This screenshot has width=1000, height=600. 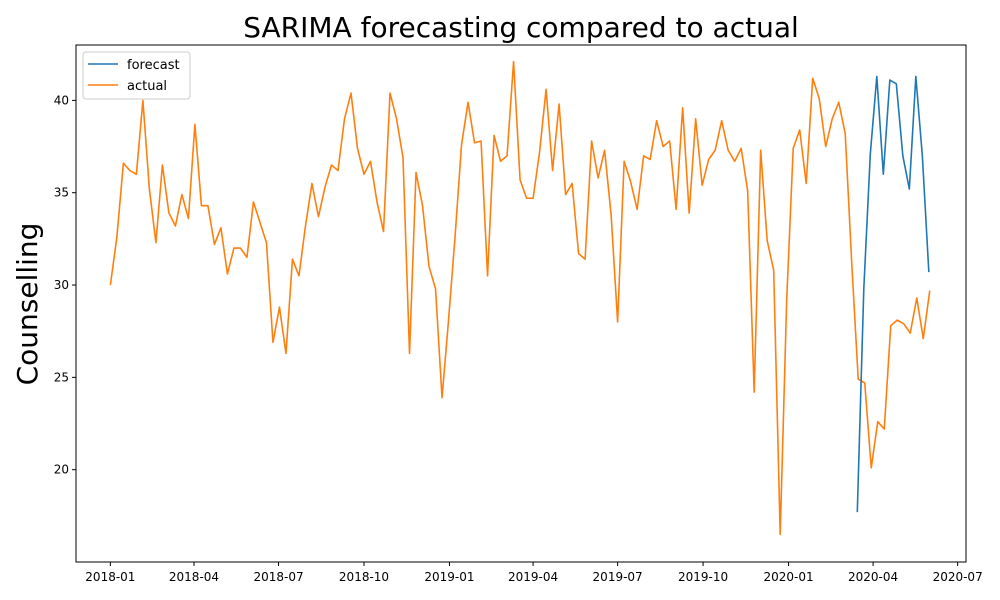 What do you see at coordinates (788, 577) in the screenshot?
I see `x-tick-label: 2020-01` at bounding box center [788, 577].